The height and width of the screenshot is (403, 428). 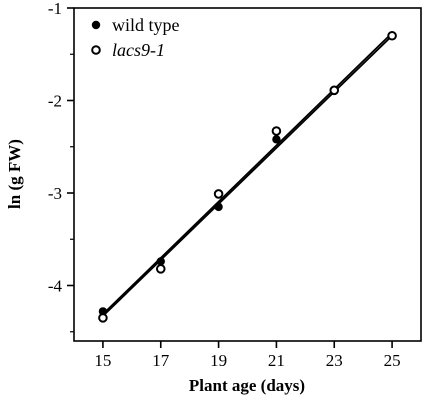 What do you see at coordinates (55, 101) in the screenshot?
I see `y-tick-label--2: -2` at bounding box center [55, 101].